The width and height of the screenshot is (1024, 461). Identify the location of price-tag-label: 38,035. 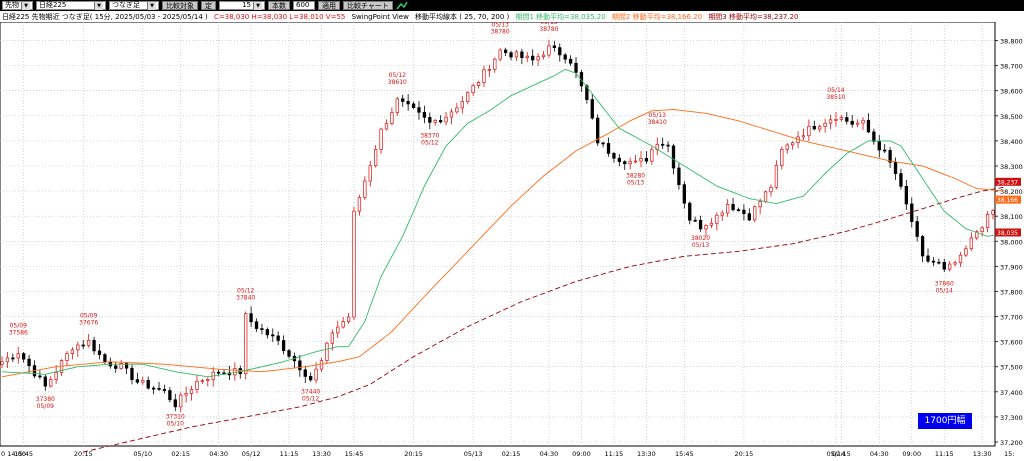
(1007, 233).